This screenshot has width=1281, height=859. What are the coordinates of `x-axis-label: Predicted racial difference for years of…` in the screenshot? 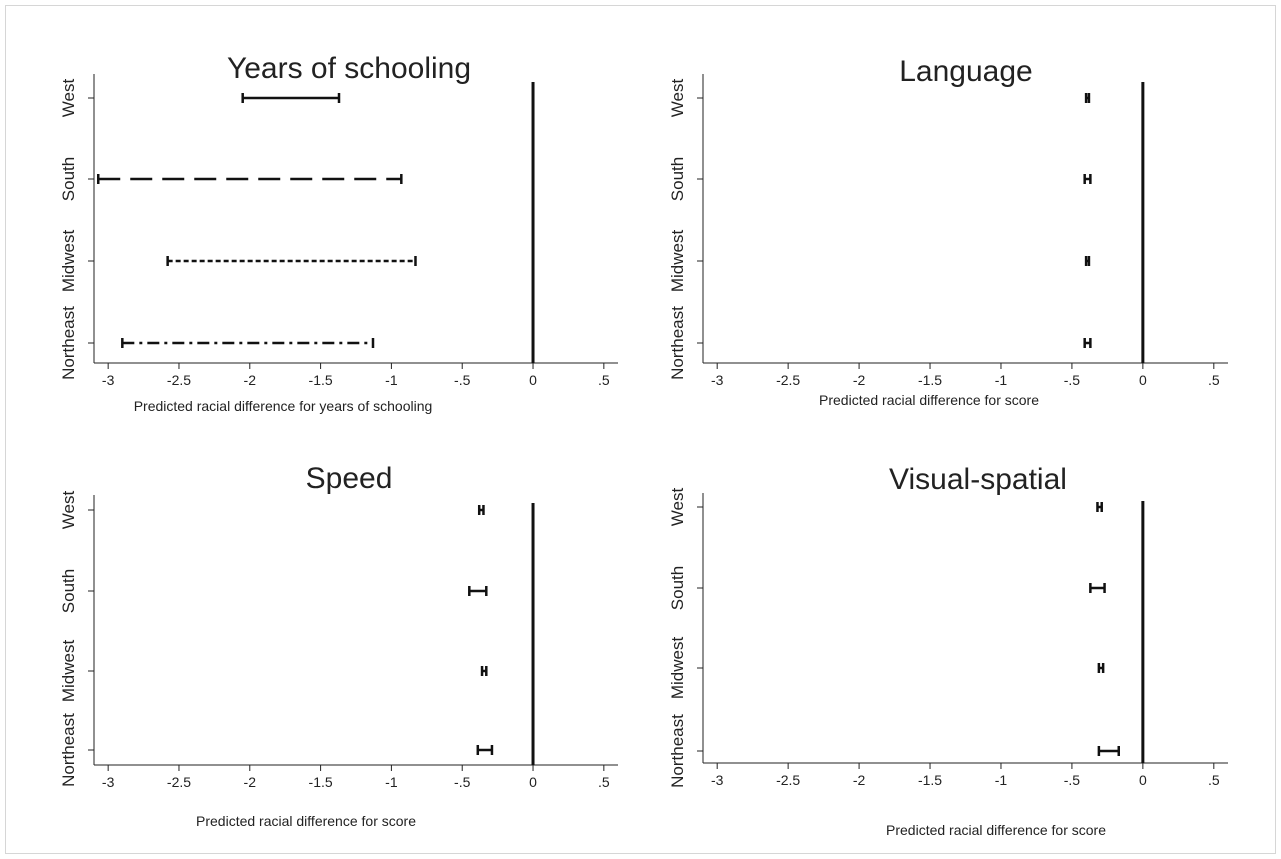 It's located at (283, 406).